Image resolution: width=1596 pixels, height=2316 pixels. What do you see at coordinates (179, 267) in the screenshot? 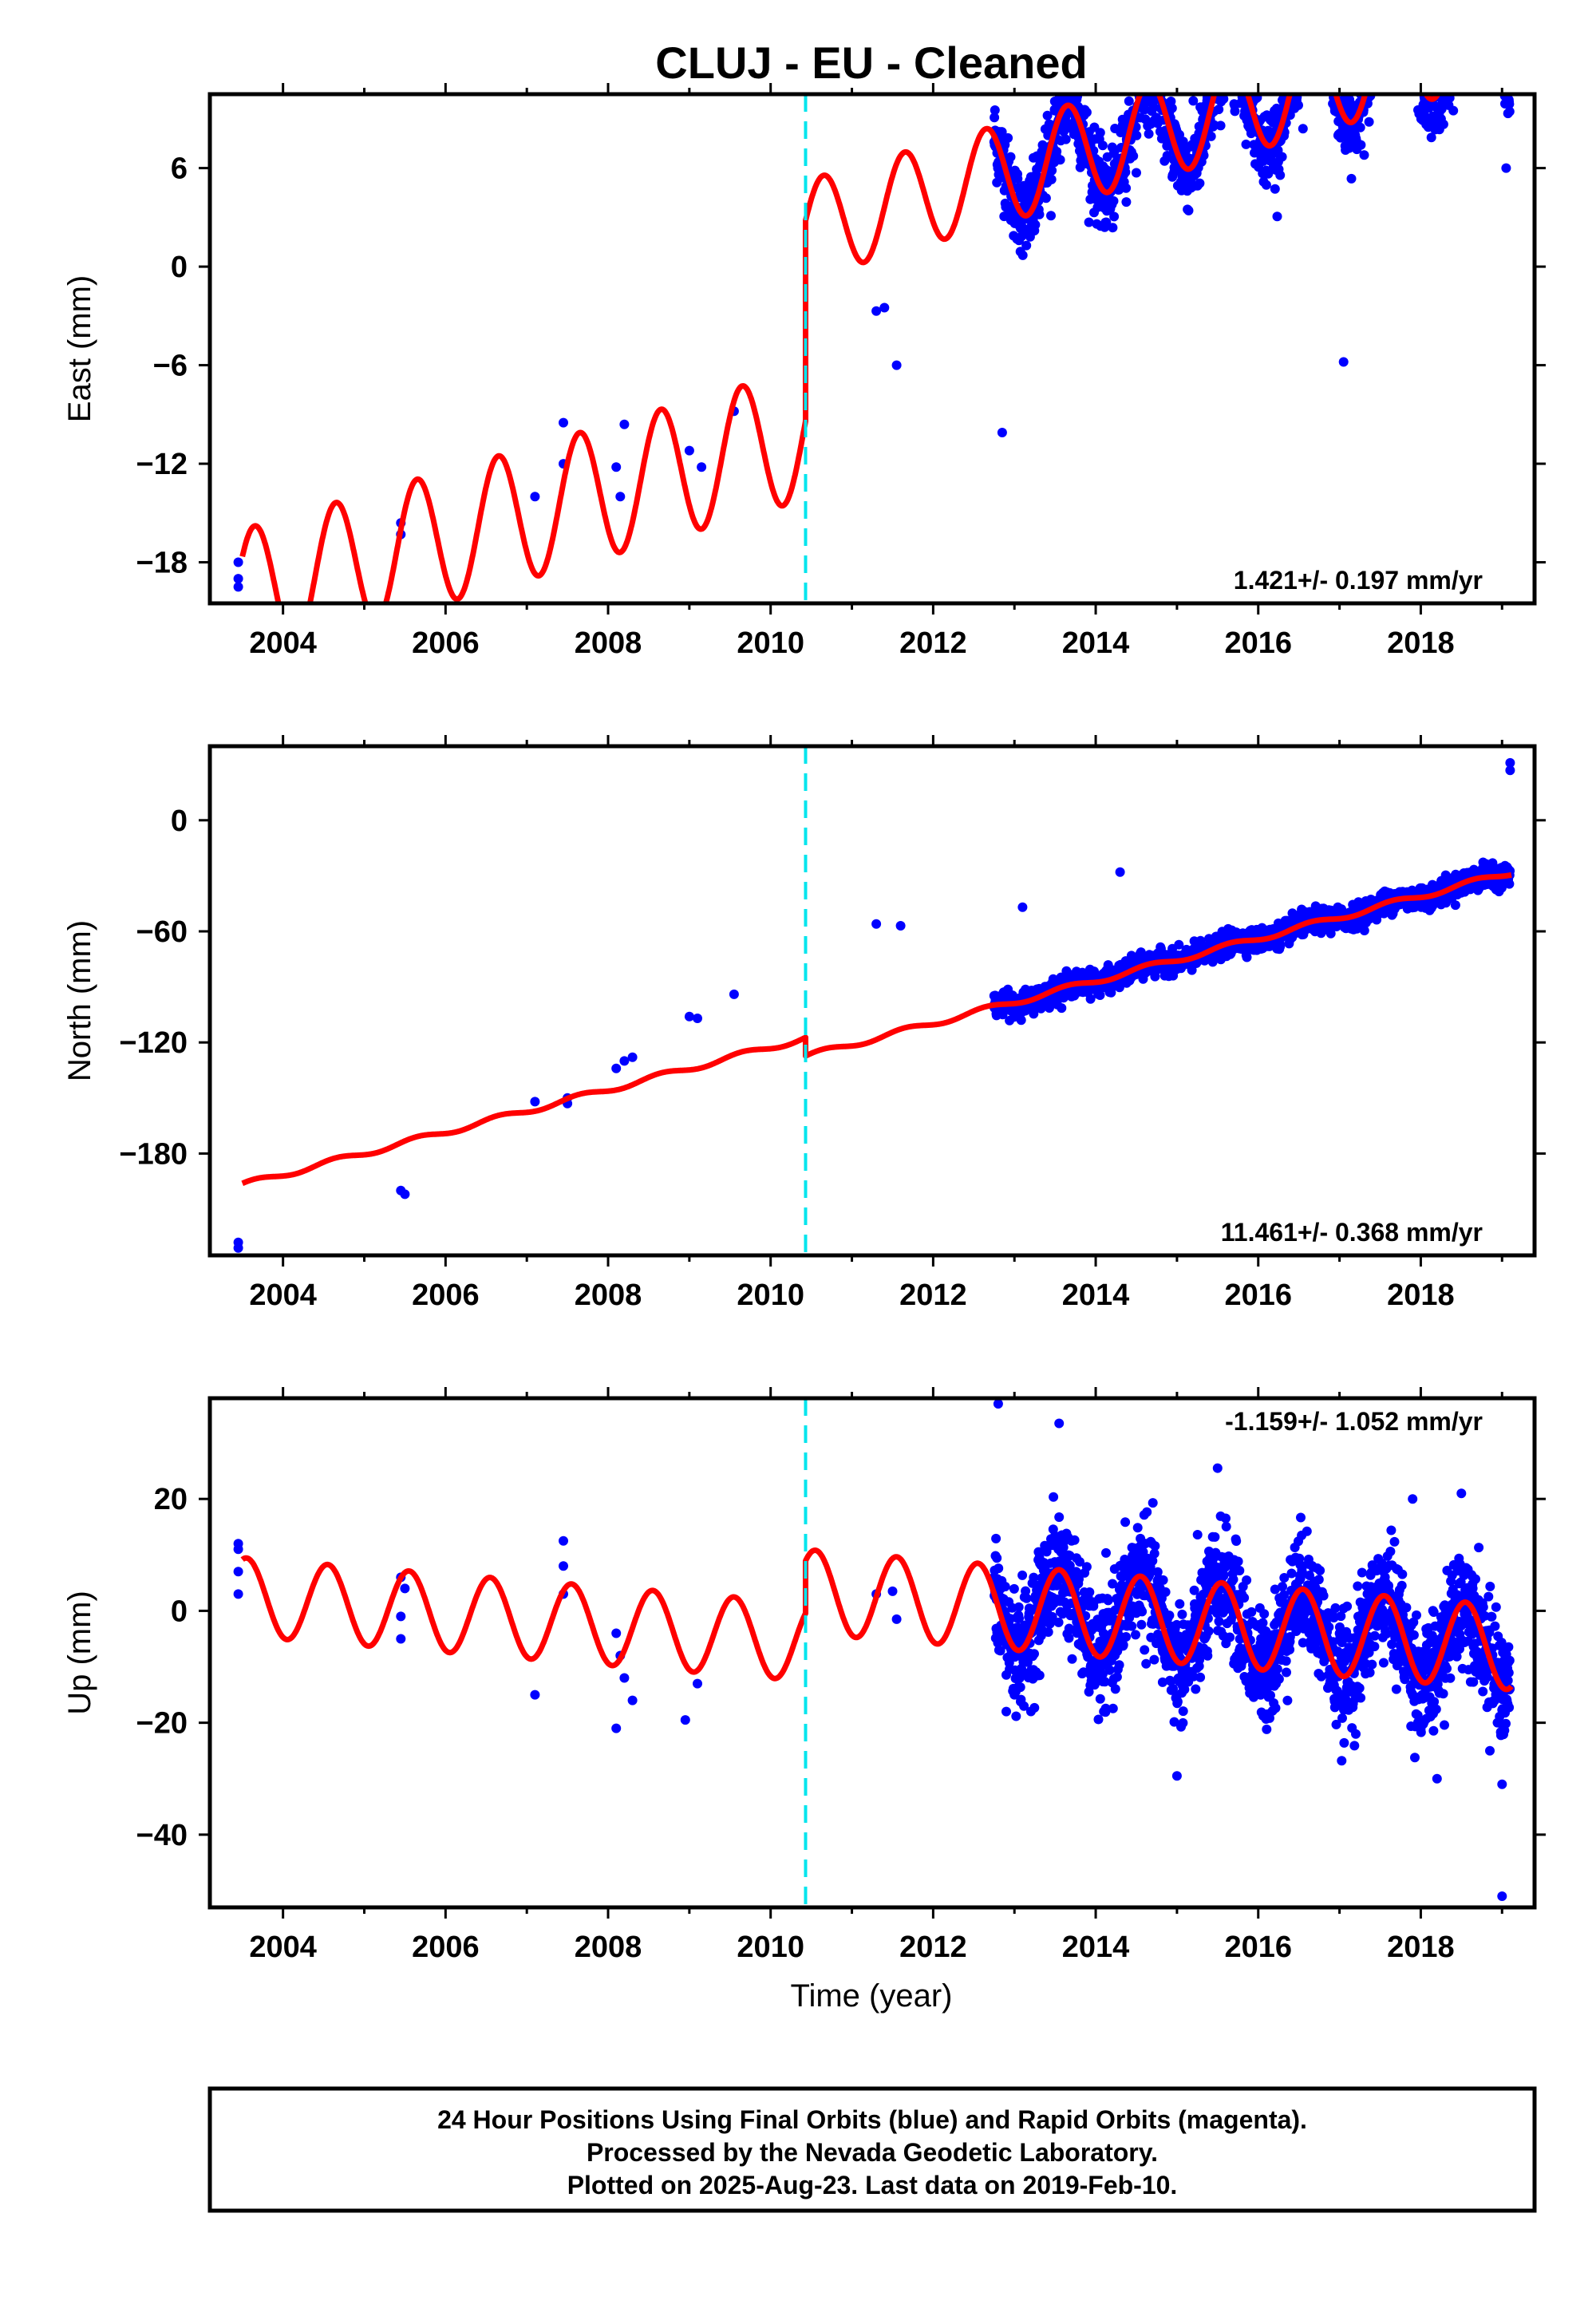
I see `east-y-tick-label: 0` at bounding box center [179, 267].